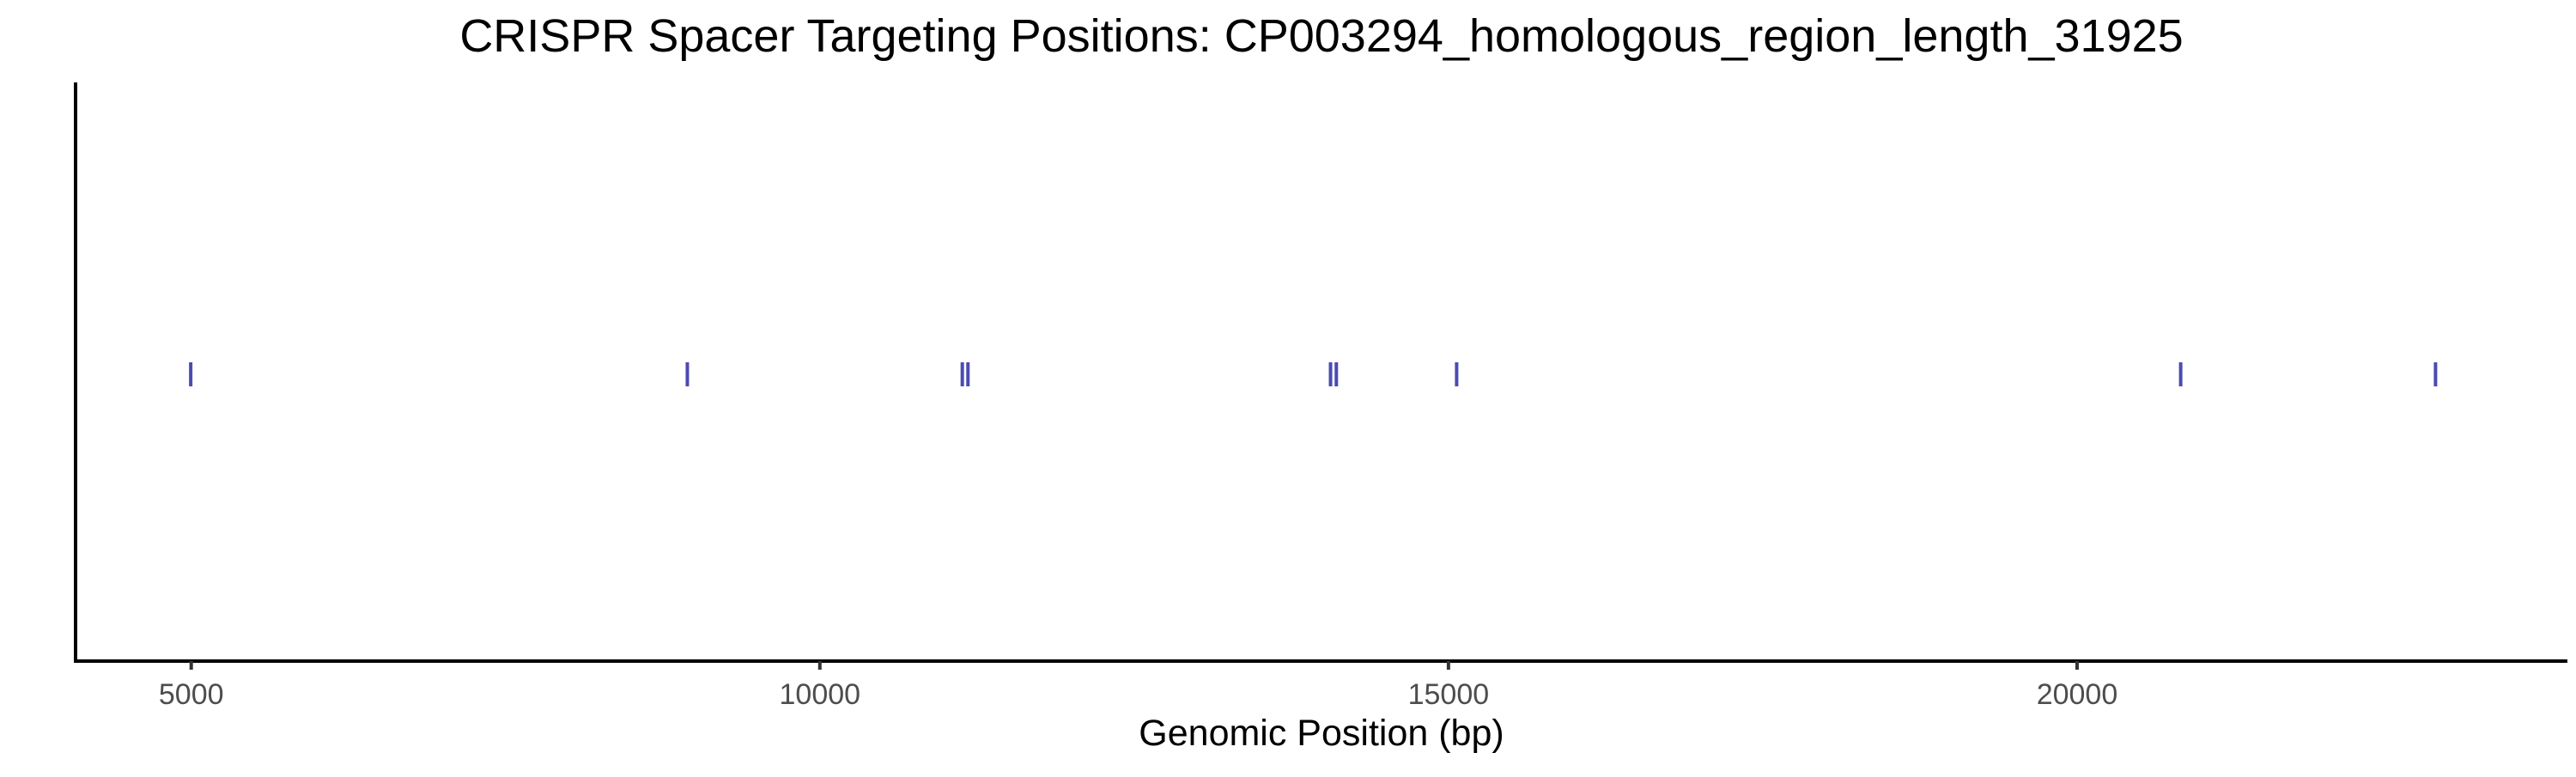 This screenshot has width=2576, height=777. I want to click on spacer-marks, so click(1313, 374).